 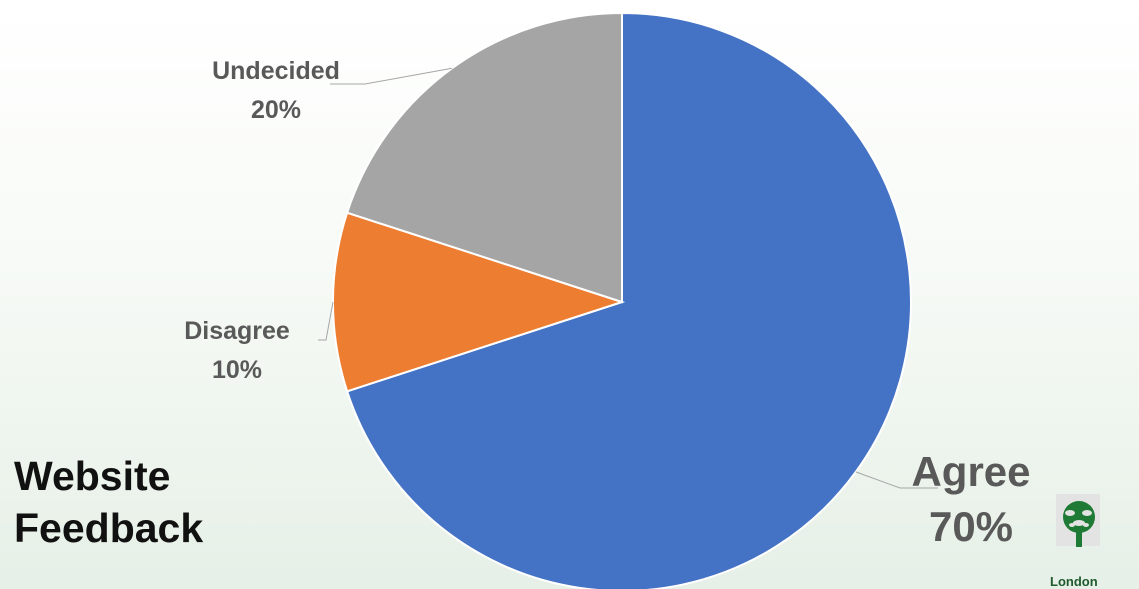 I want to click on disagree-percent: 10%, so click(x=237, y=370).